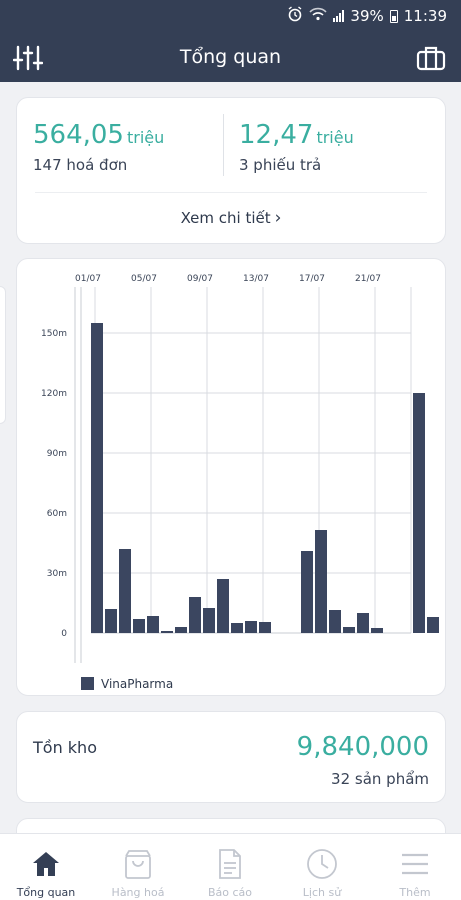 This screenshot has height=900, width=461. Describe the element at coordinates (57, 514) in the screenshot. I see `y-tick-label: 60m` at that location.